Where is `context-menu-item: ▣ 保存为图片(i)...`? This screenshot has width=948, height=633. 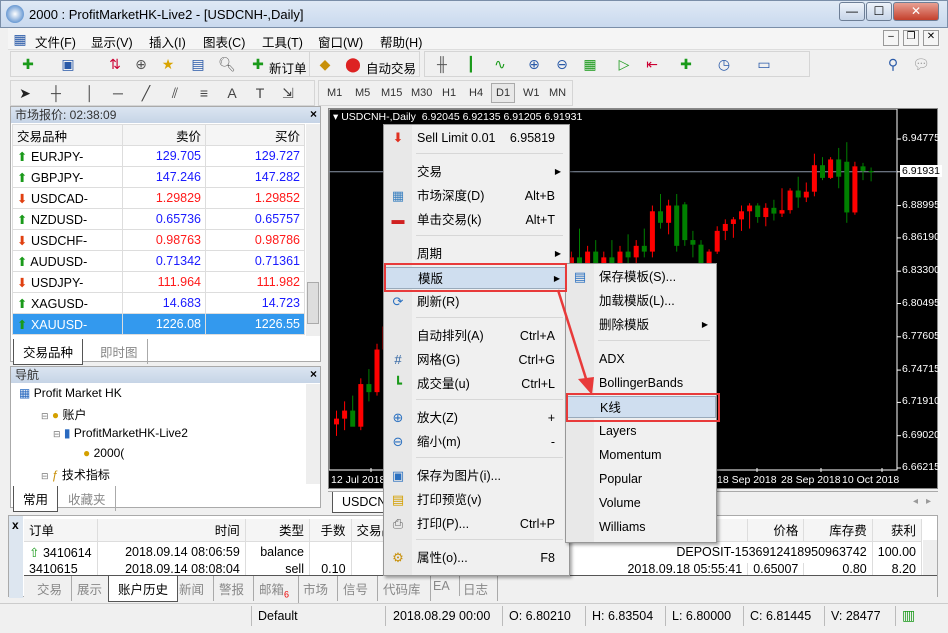
context-menu-item: ▣ 保存为图片(i)... is located at coordinates (476, 476).